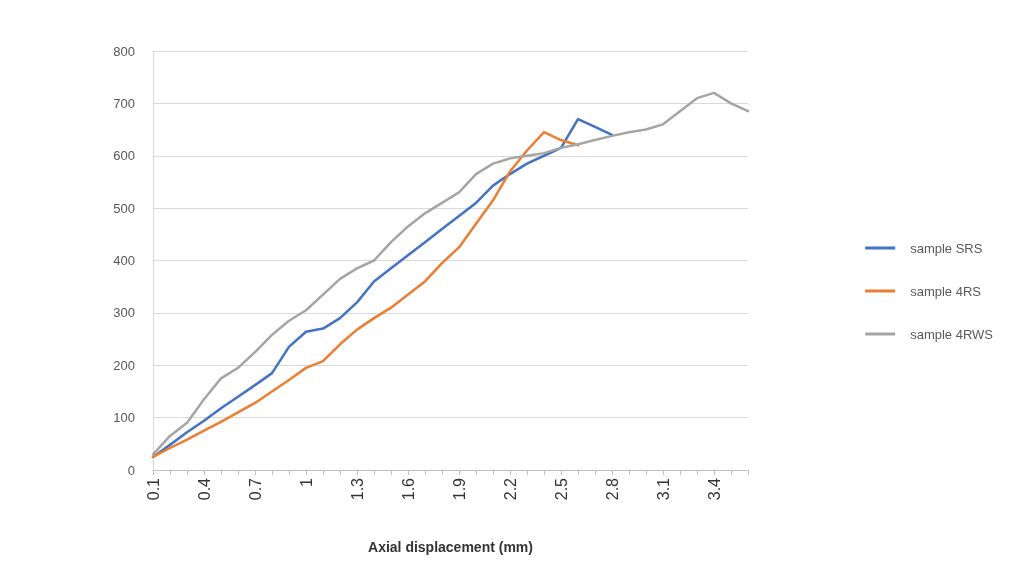 Image resolution: width=1017 pixels, height=582 pixels. What do you see at coordinates (124, 208) in the screenshot?
I see `y-tick-label: 500` at bounding box center [124, 208].